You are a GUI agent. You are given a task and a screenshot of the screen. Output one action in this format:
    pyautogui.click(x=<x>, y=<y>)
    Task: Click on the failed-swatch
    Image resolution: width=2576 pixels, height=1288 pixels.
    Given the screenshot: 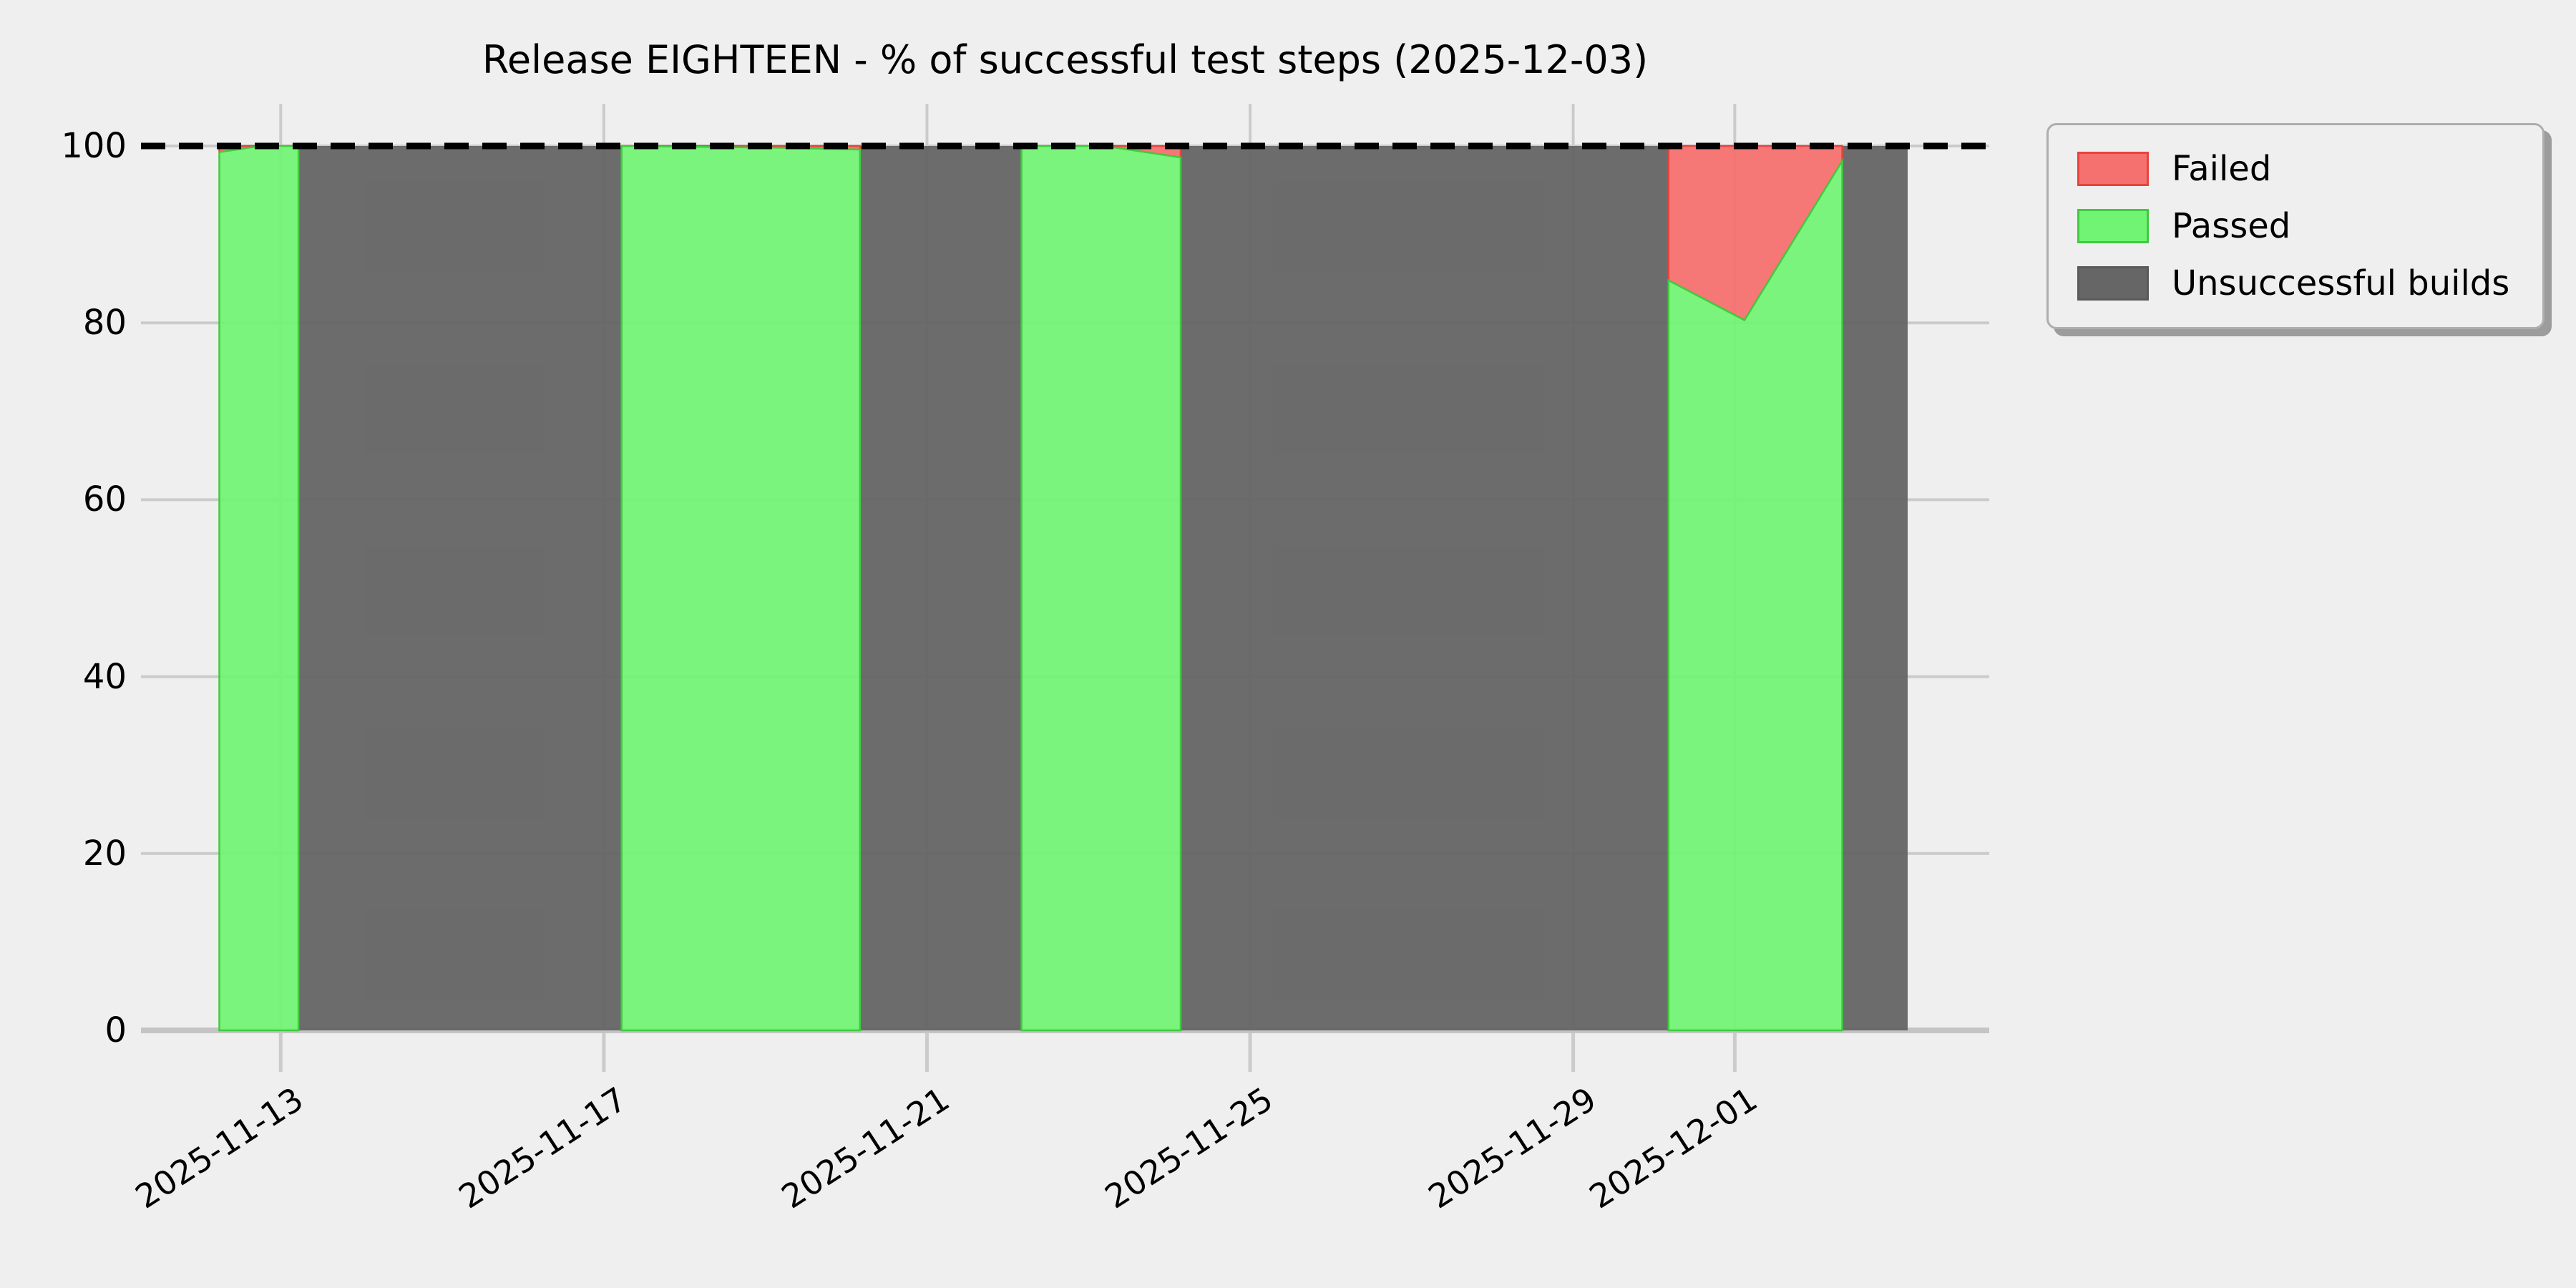 What is the action you would take?
    pyautogui.click(x=2113, y=169)
    